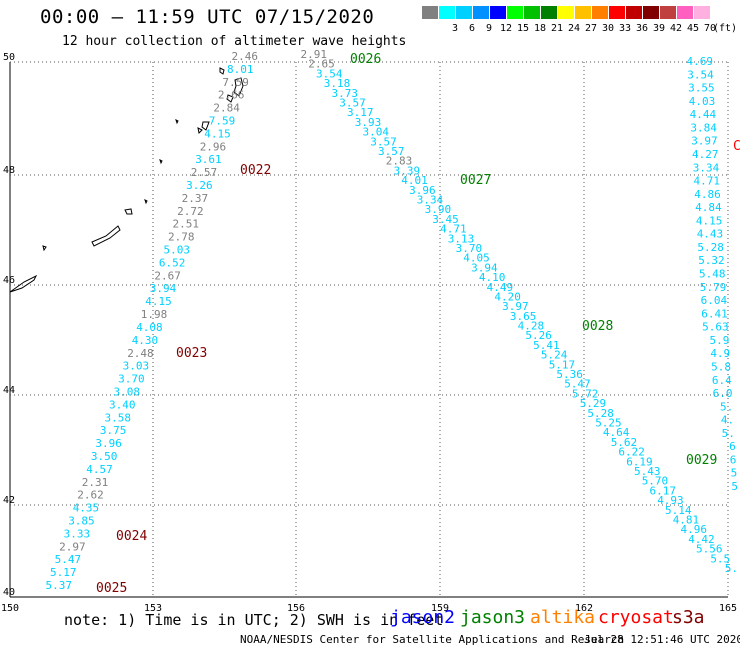 The width and height of the screenshot is (740, 650). I want to click on wave-height-label: 4.86, so click(707, 194).